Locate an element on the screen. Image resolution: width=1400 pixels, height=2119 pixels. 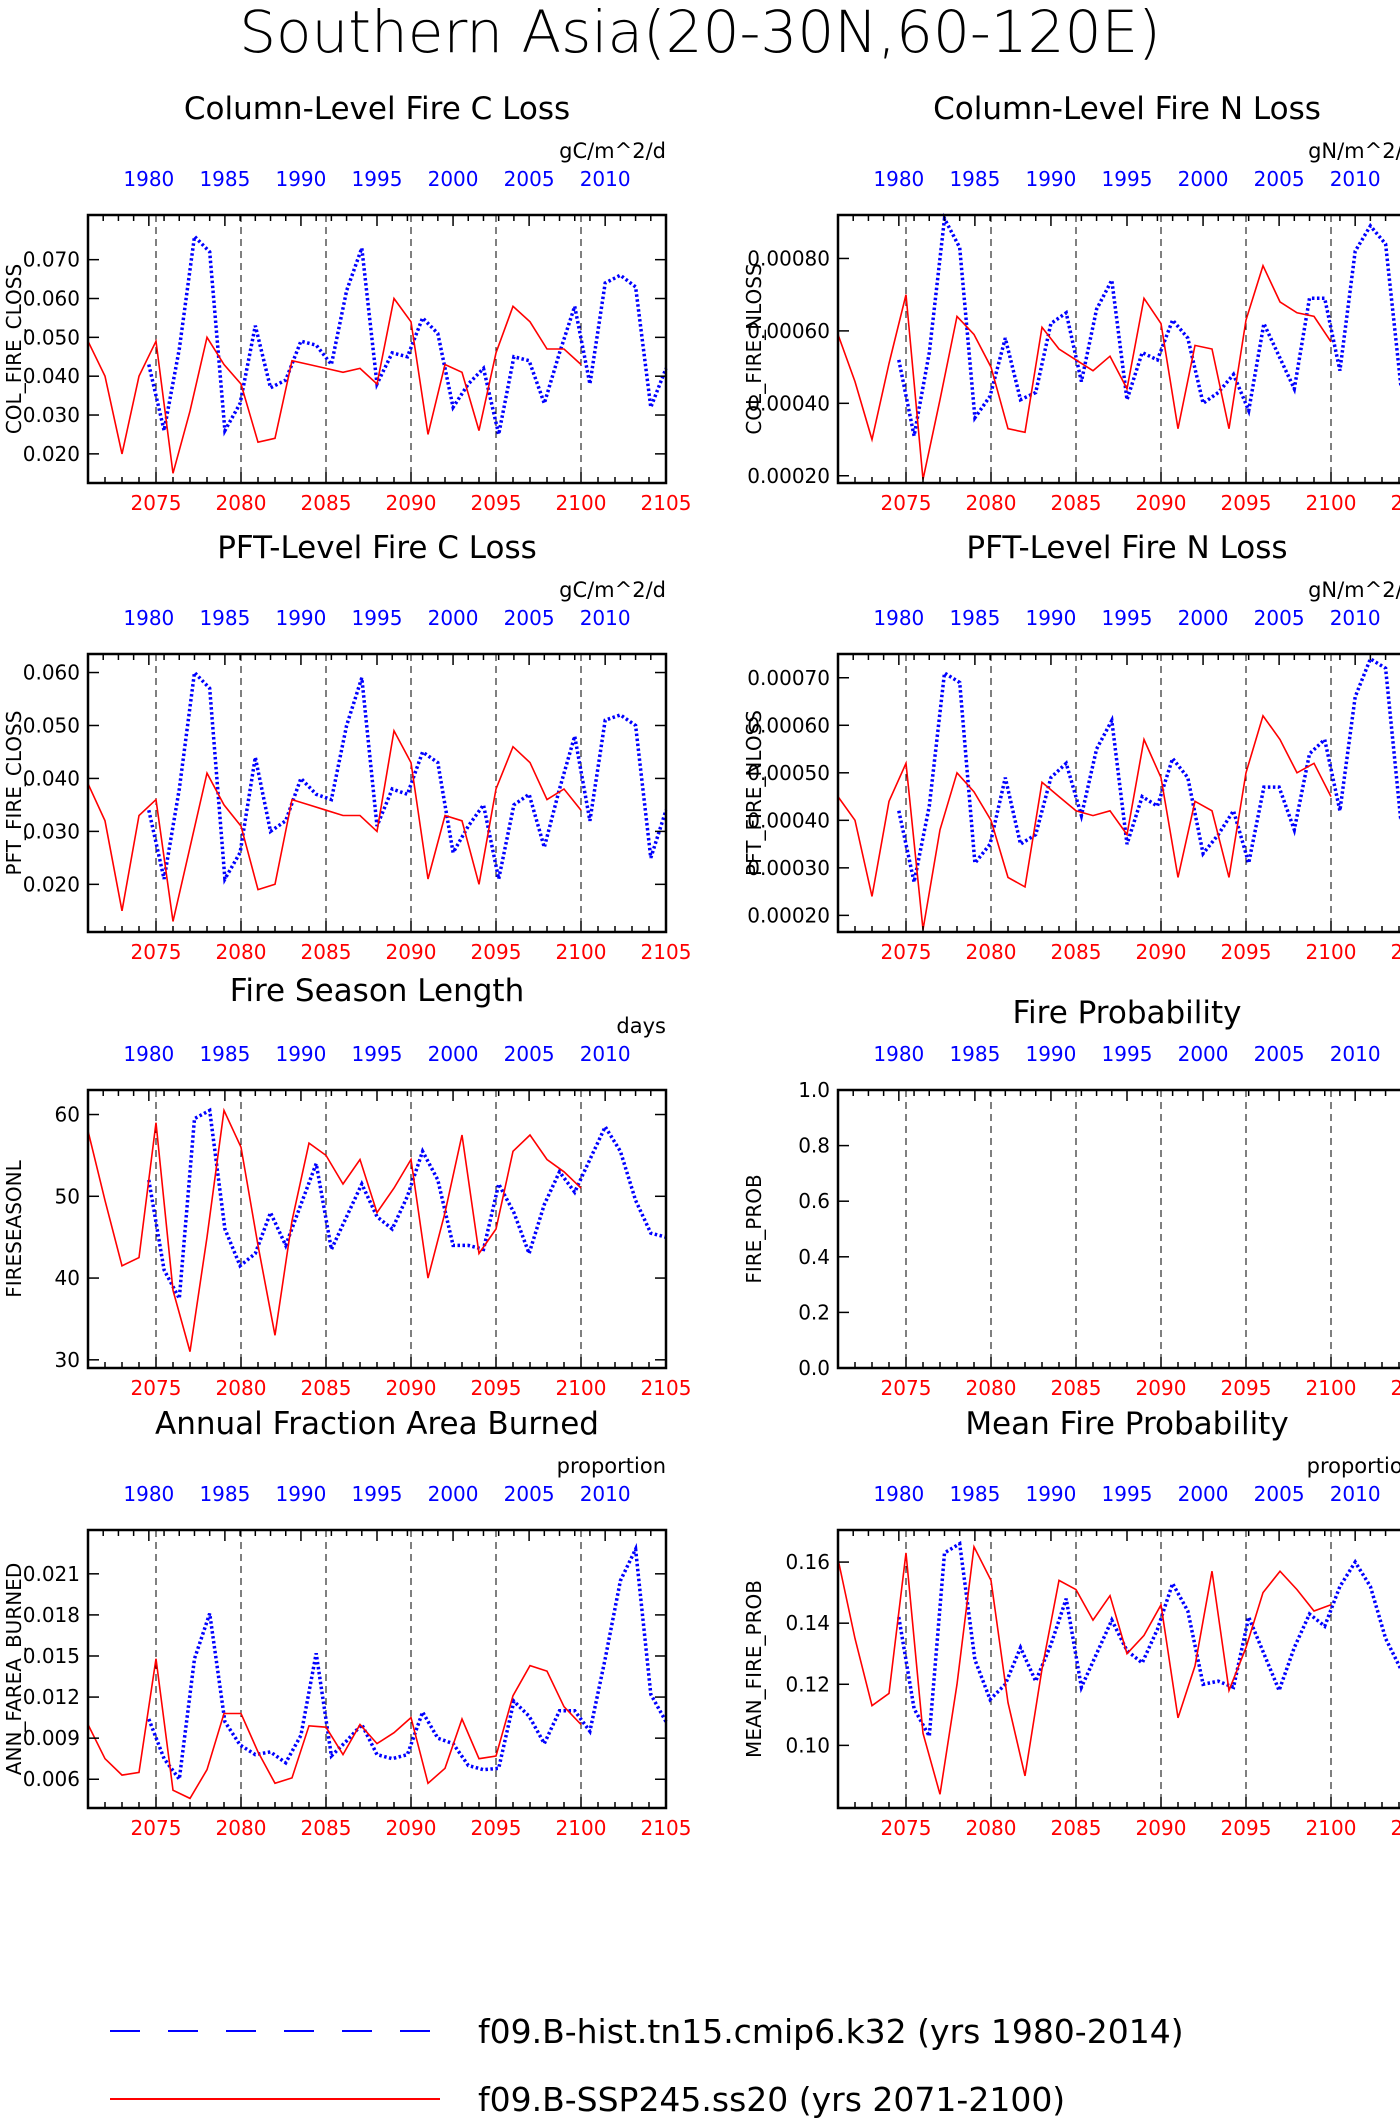
y-axis-tick-label: 0.00040 is located at coordinates (788, 403).